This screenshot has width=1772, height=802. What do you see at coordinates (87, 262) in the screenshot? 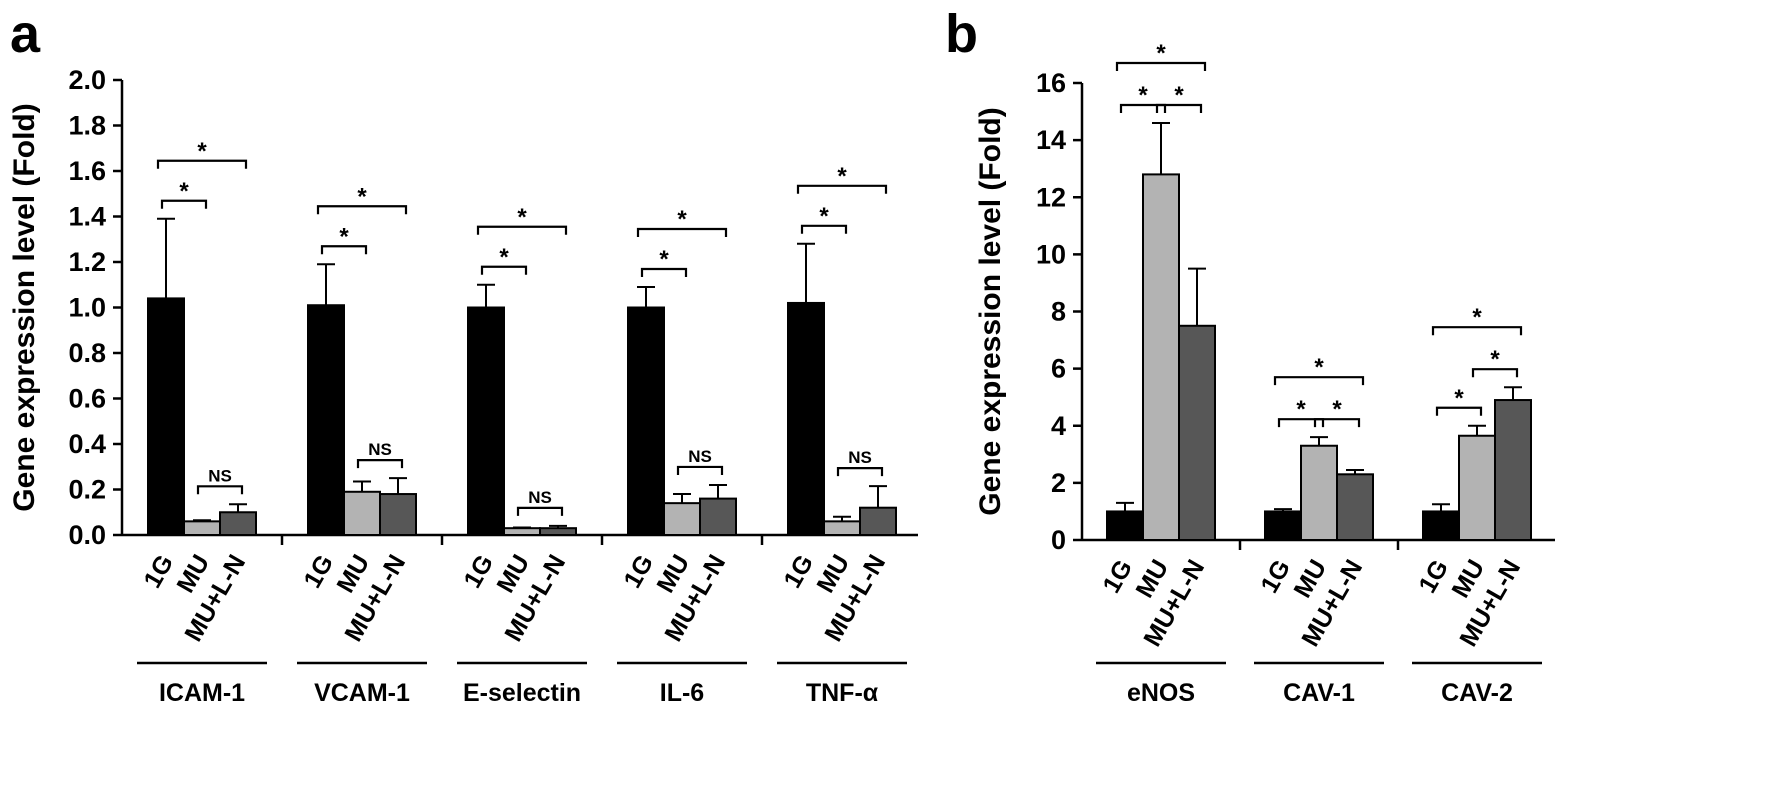
I see `y-tick-label: 1.2` at bounding box center [87, 262].